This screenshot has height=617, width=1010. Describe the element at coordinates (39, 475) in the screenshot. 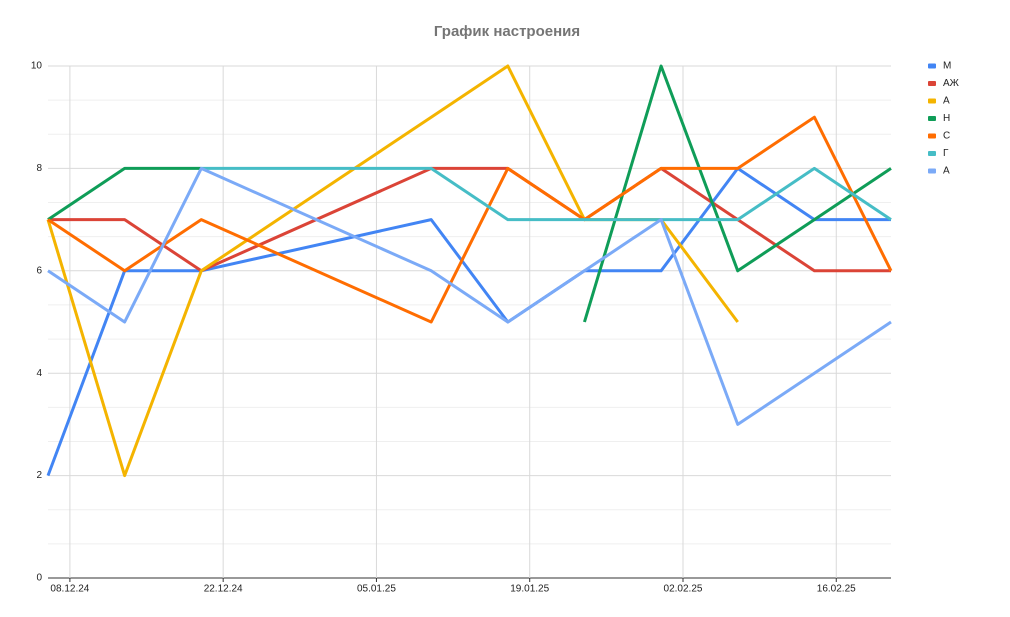

I see `y-tick-label: 2` at that location.